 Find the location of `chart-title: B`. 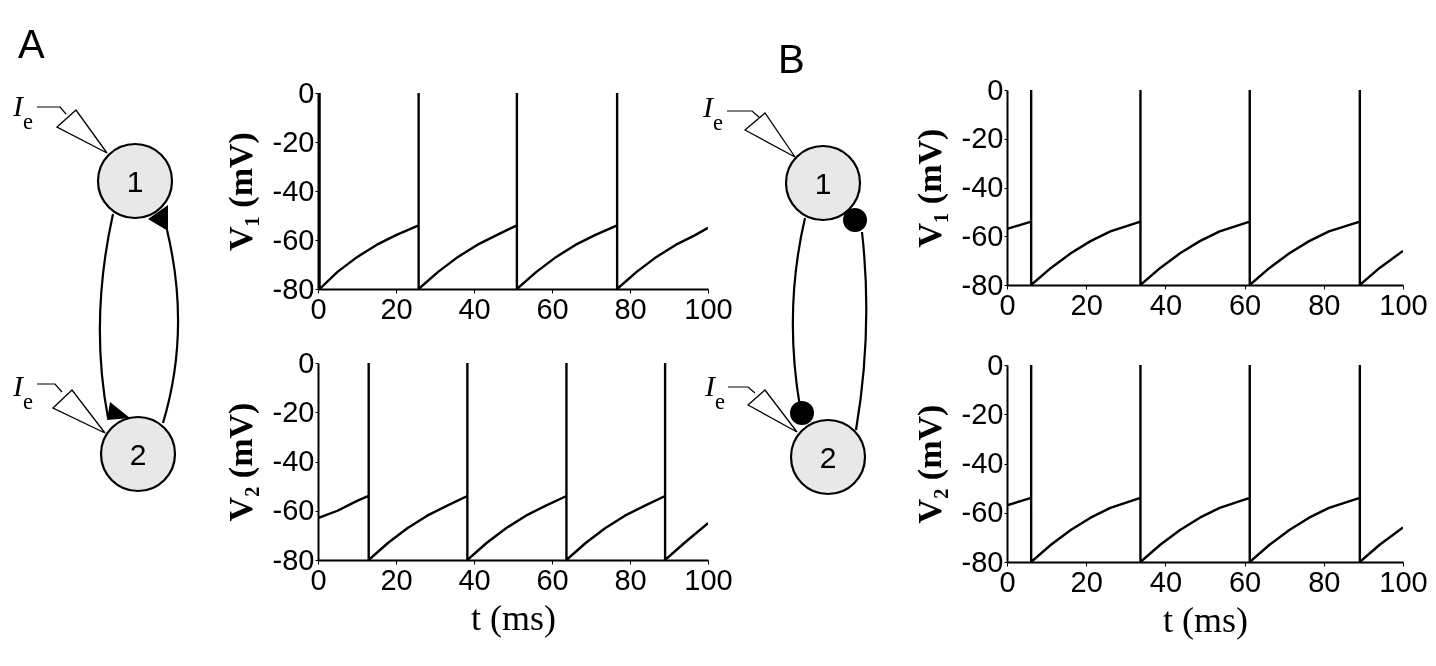

chart-title: B is located at coordinates (791, 59).